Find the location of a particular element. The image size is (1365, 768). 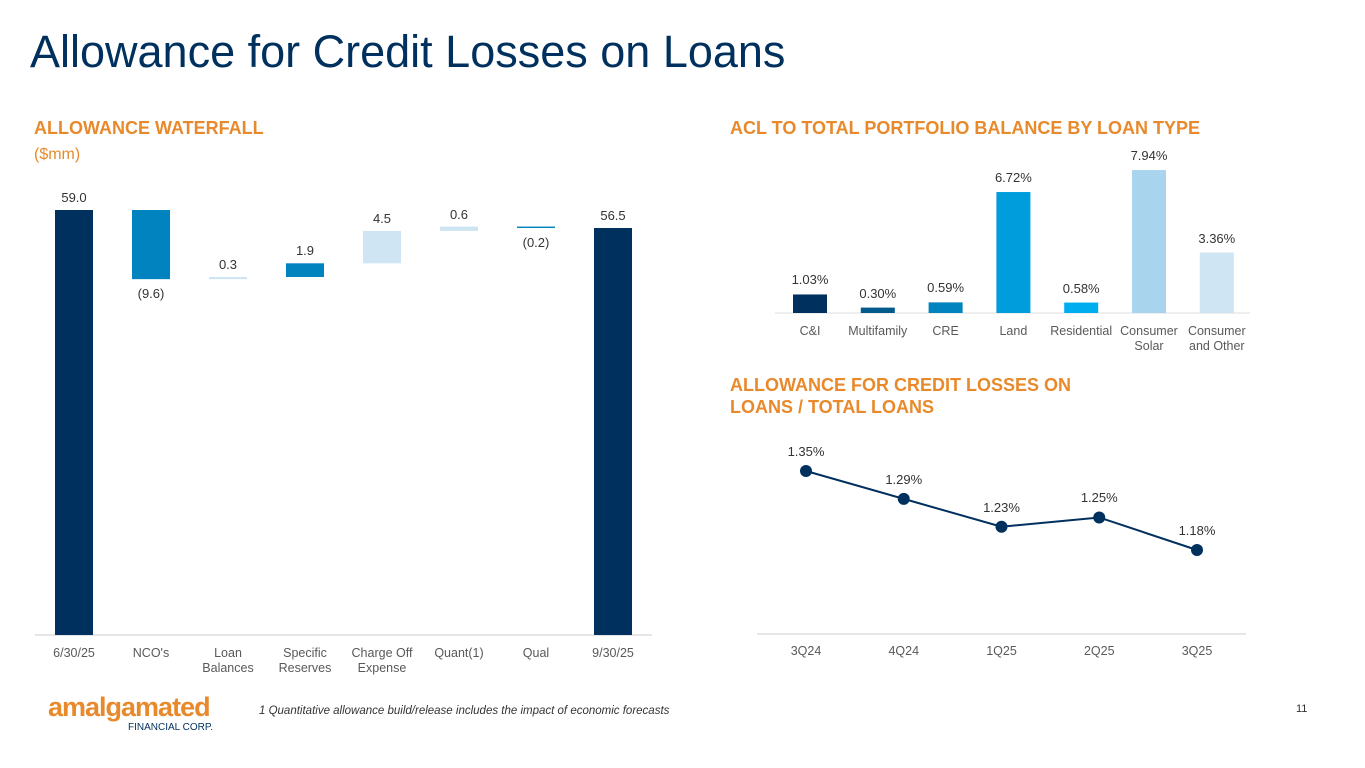

data-label: 0.30% is located at coordinates (878, 293).